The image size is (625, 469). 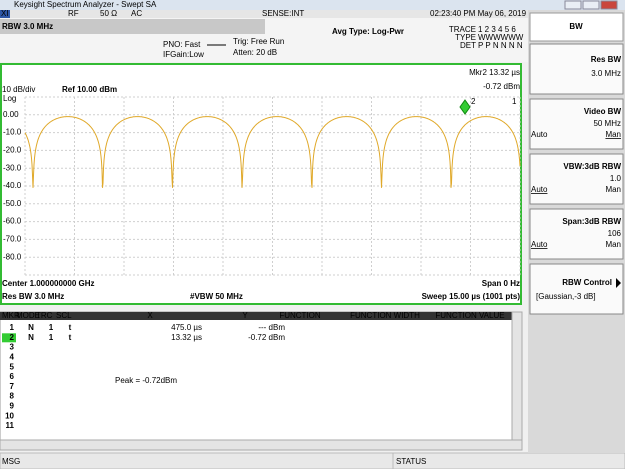 I want to click on span-label: Span 0 Hz, so click(x=501, y=283).